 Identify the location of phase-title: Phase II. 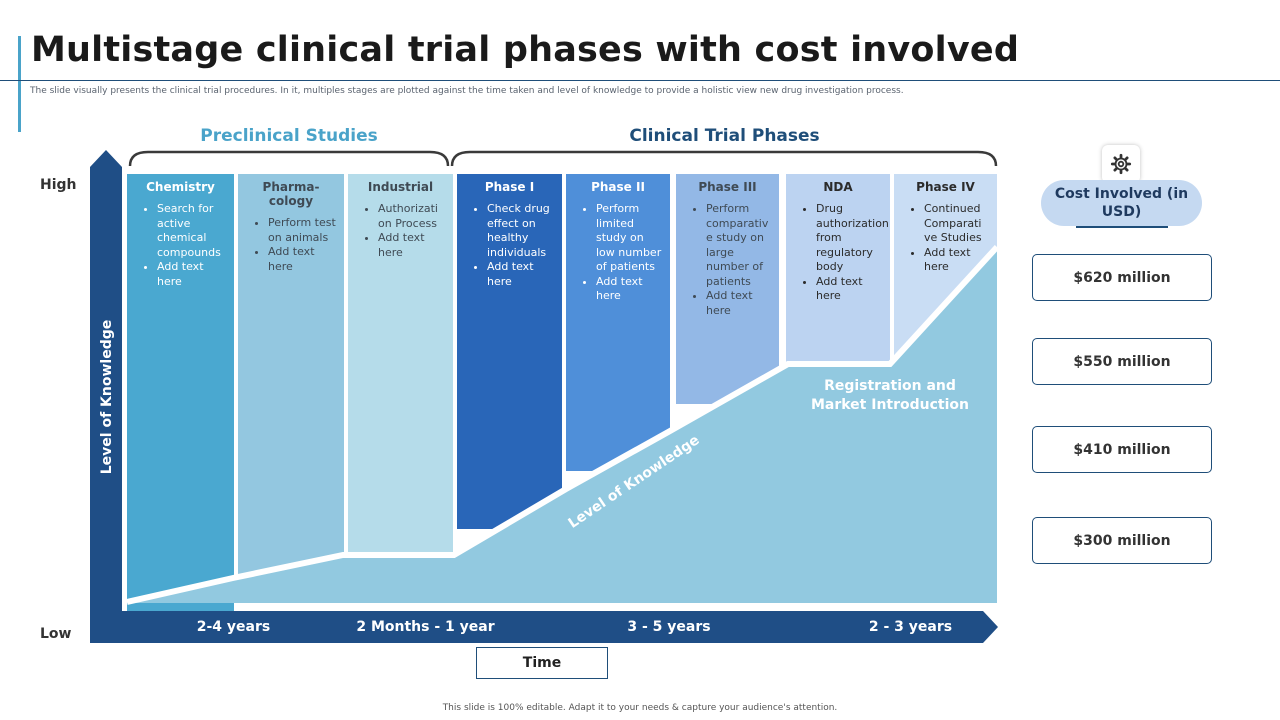
(618, 187).